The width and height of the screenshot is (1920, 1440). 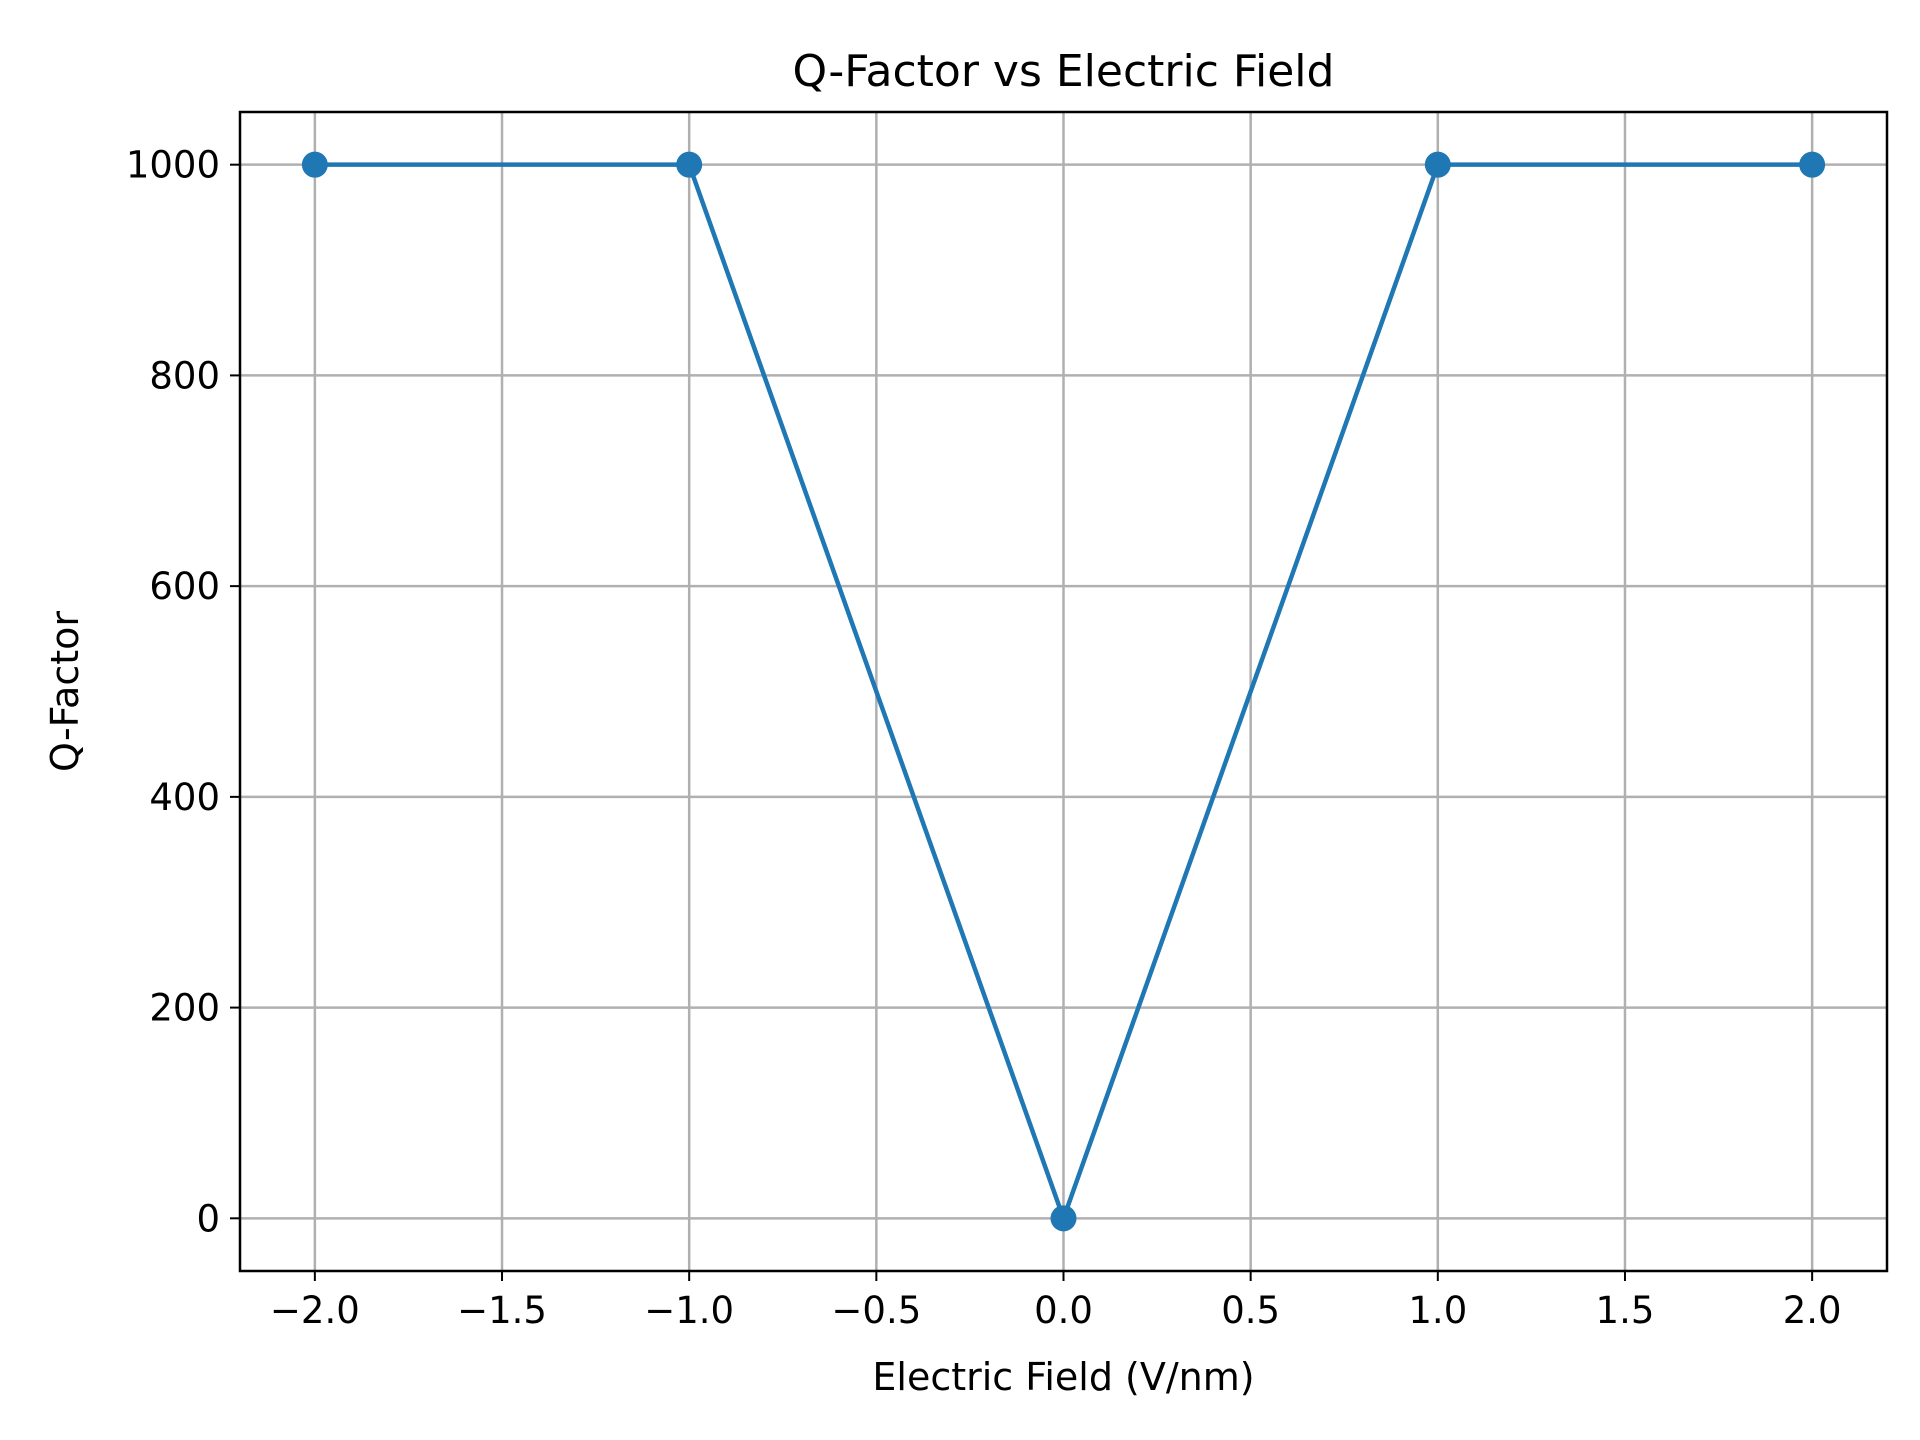 What do you see at coordinates (173, 165) in the screenshot?
I see `y-tick-label: 1000` at bounding box center [173, 165].